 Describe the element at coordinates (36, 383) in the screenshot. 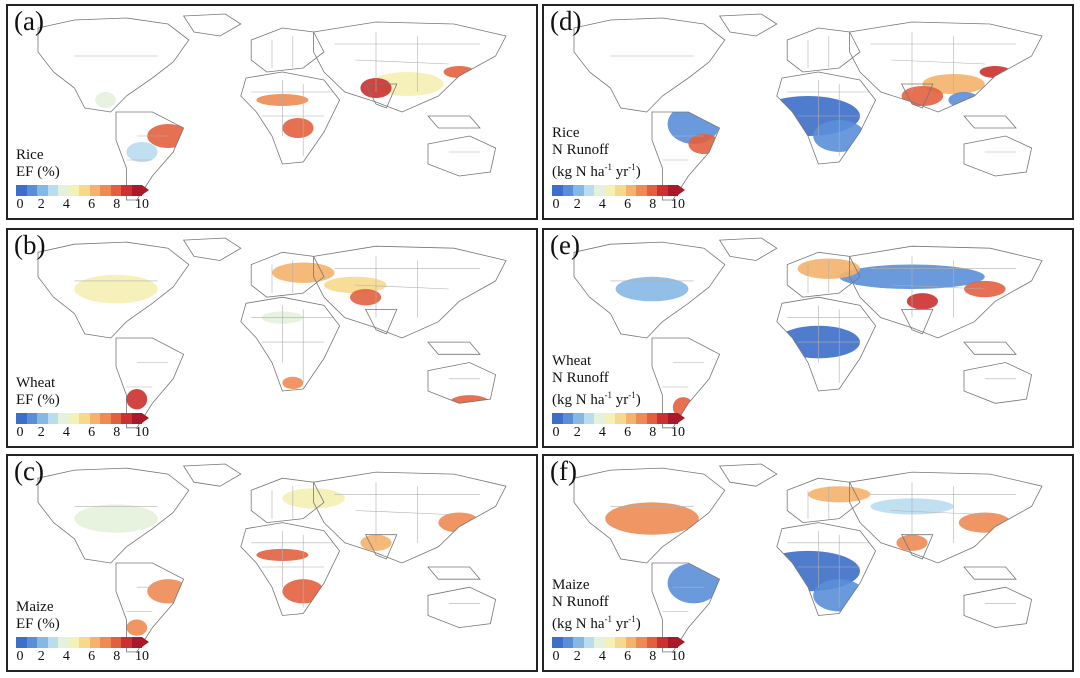

I see `legend-crop-name: Wheat` at that location.